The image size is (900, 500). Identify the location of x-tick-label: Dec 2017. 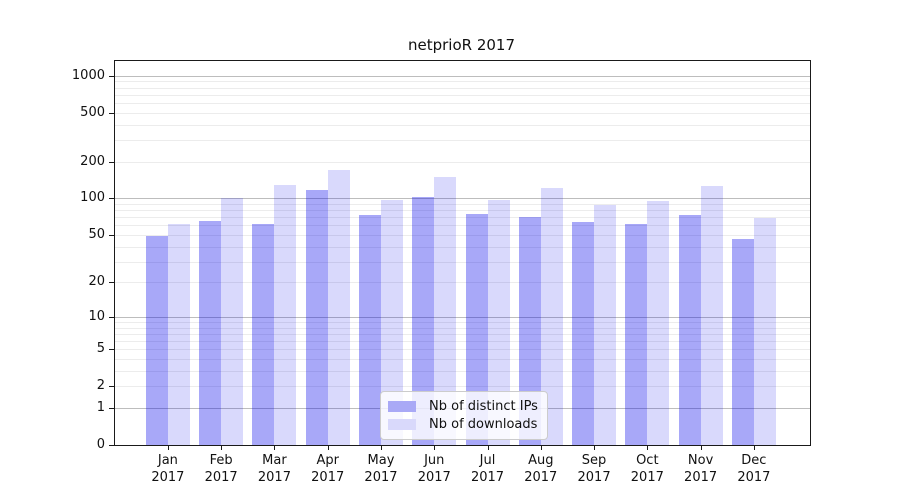
(754, 469).